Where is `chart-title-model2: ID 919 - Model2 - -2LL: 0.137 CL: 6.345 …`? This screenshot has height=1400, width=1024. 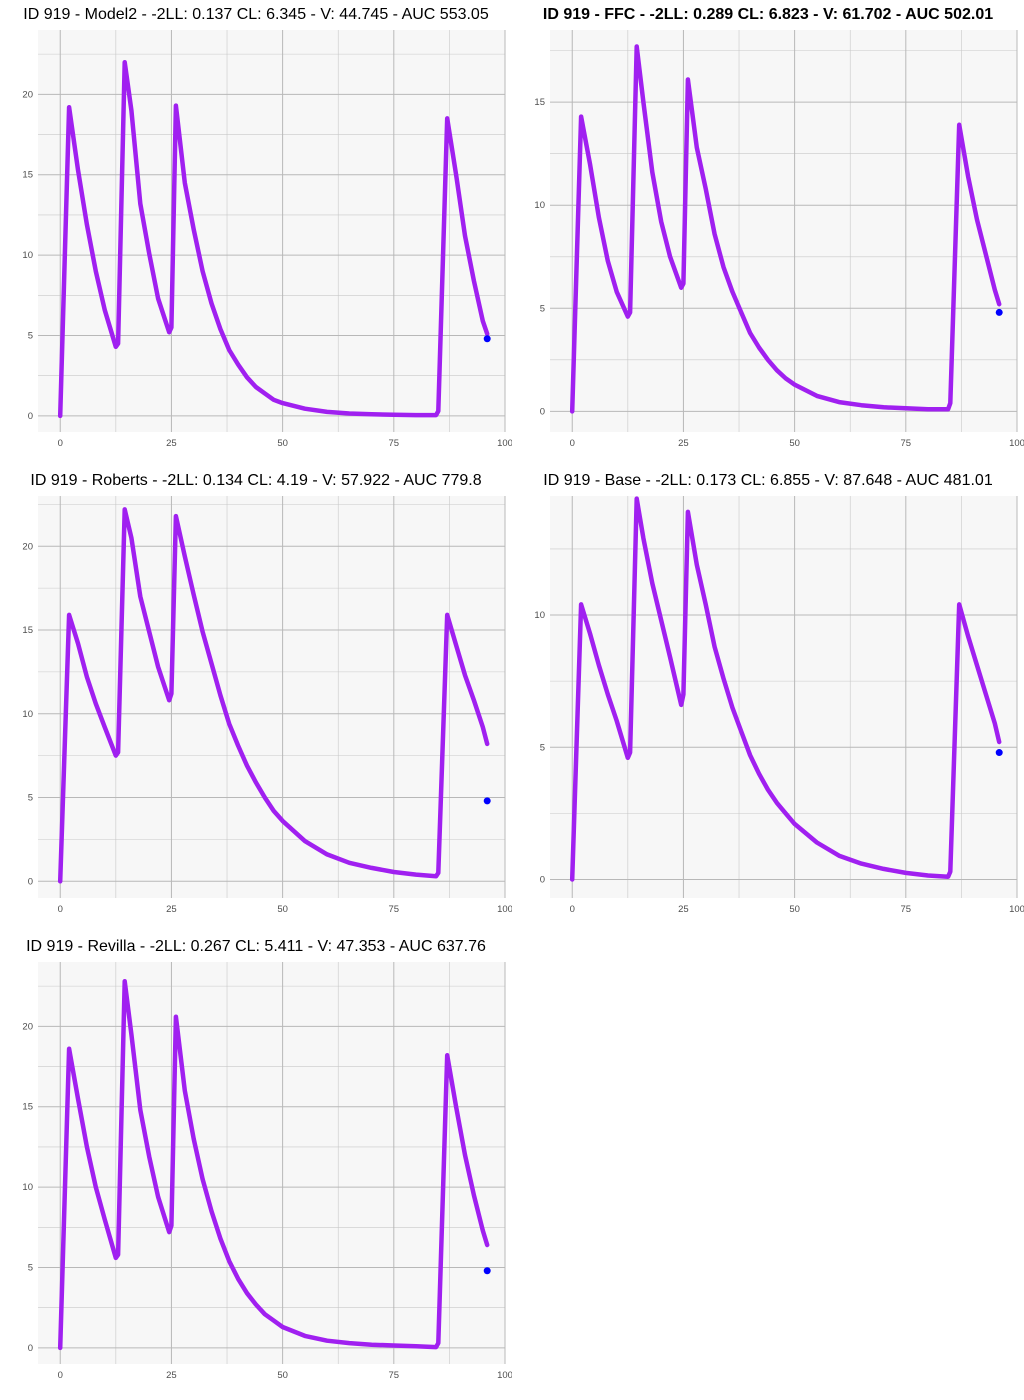
chart-title-model2: ID 919 - Model2 - -2LL: 0.137 CL: 6.345 … is located at coordinates (256, 14).